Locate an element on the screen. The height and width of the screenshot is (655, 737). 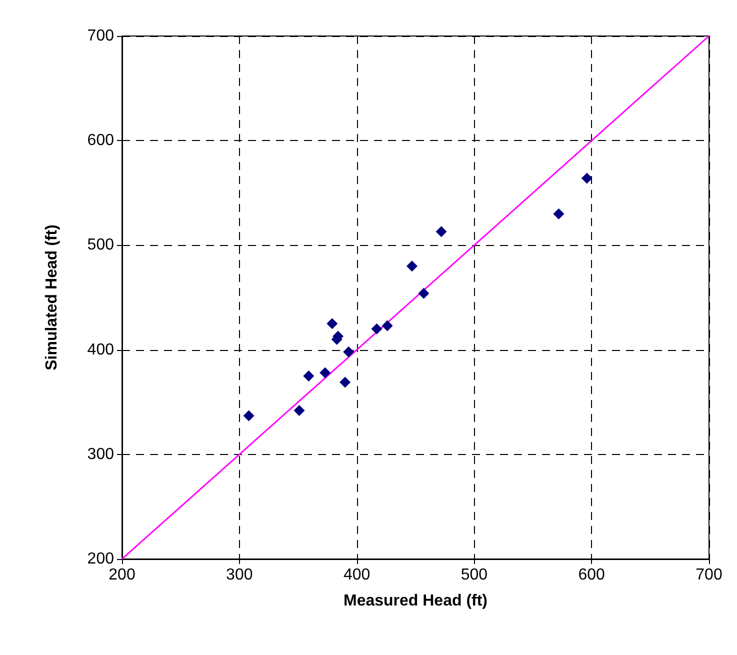
y-tick-label: 300 is located at coordinates (100, 454).